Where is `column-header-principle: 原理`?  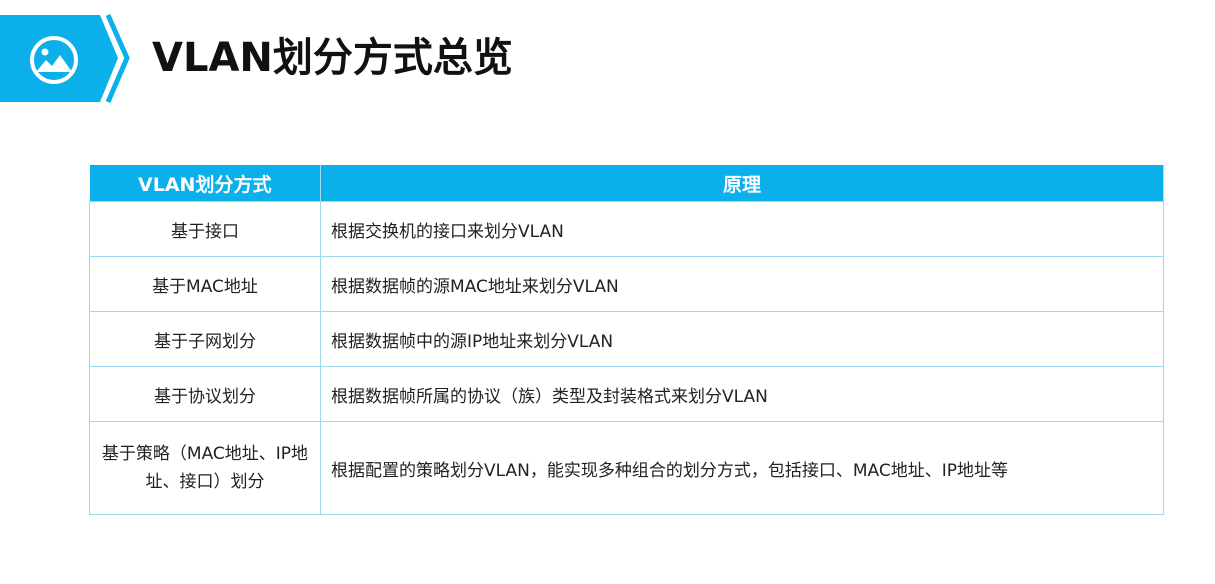
column-header-principle: 原理 is located at coordinates (742, 183).